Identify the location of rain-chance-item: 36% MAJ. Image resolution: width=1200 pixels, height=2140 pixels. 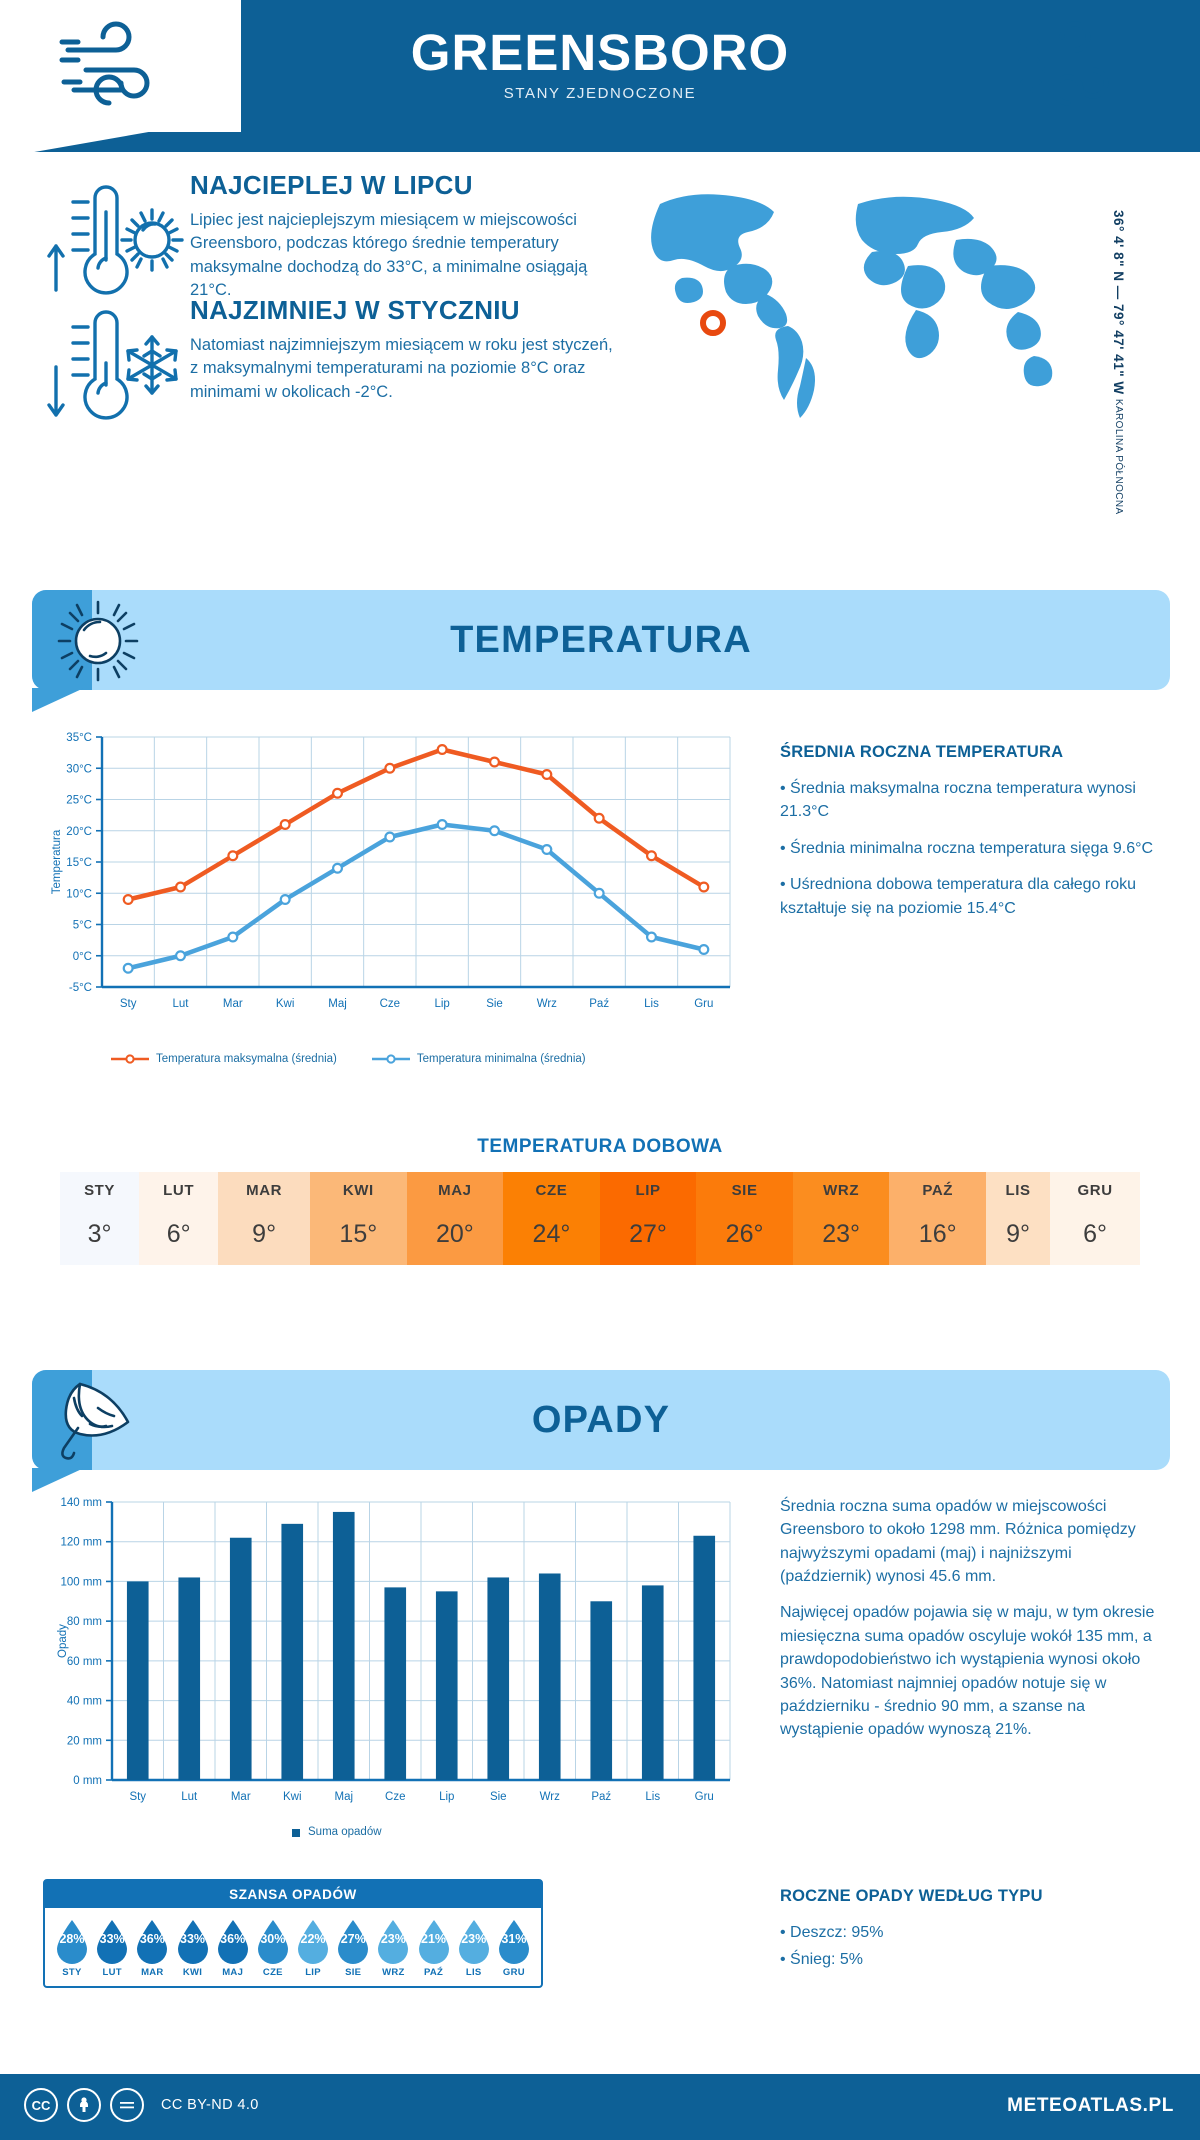
(233, 1948).